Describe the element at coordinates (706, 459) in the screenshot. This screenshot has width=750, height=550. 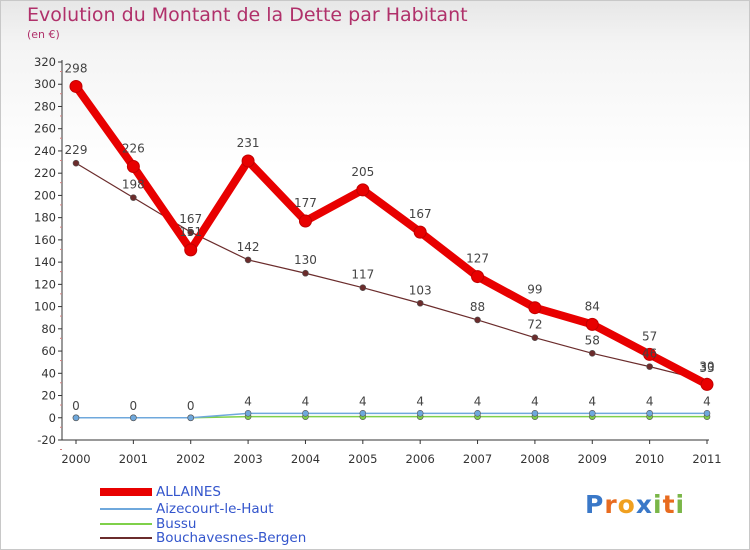
I see `x-tick-label: 2011` at that location.